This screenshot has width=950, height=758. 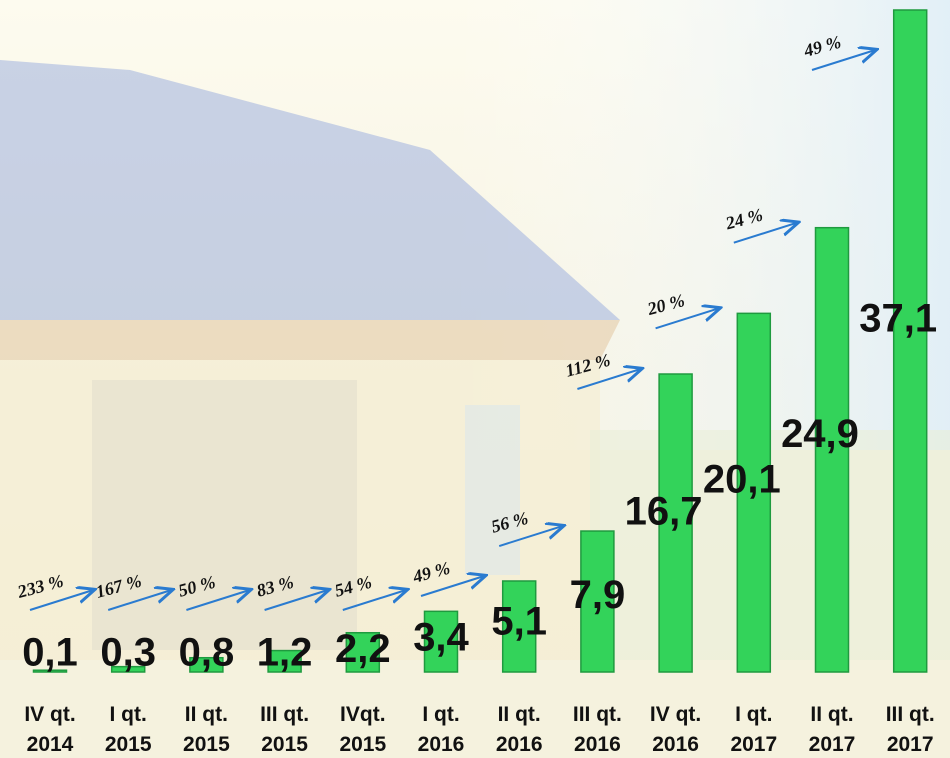 What do you see at coordinates (910, 729) in the screenshot?
I see `x-tick-label: III qt. 2017` at bounding box center [910, 729].